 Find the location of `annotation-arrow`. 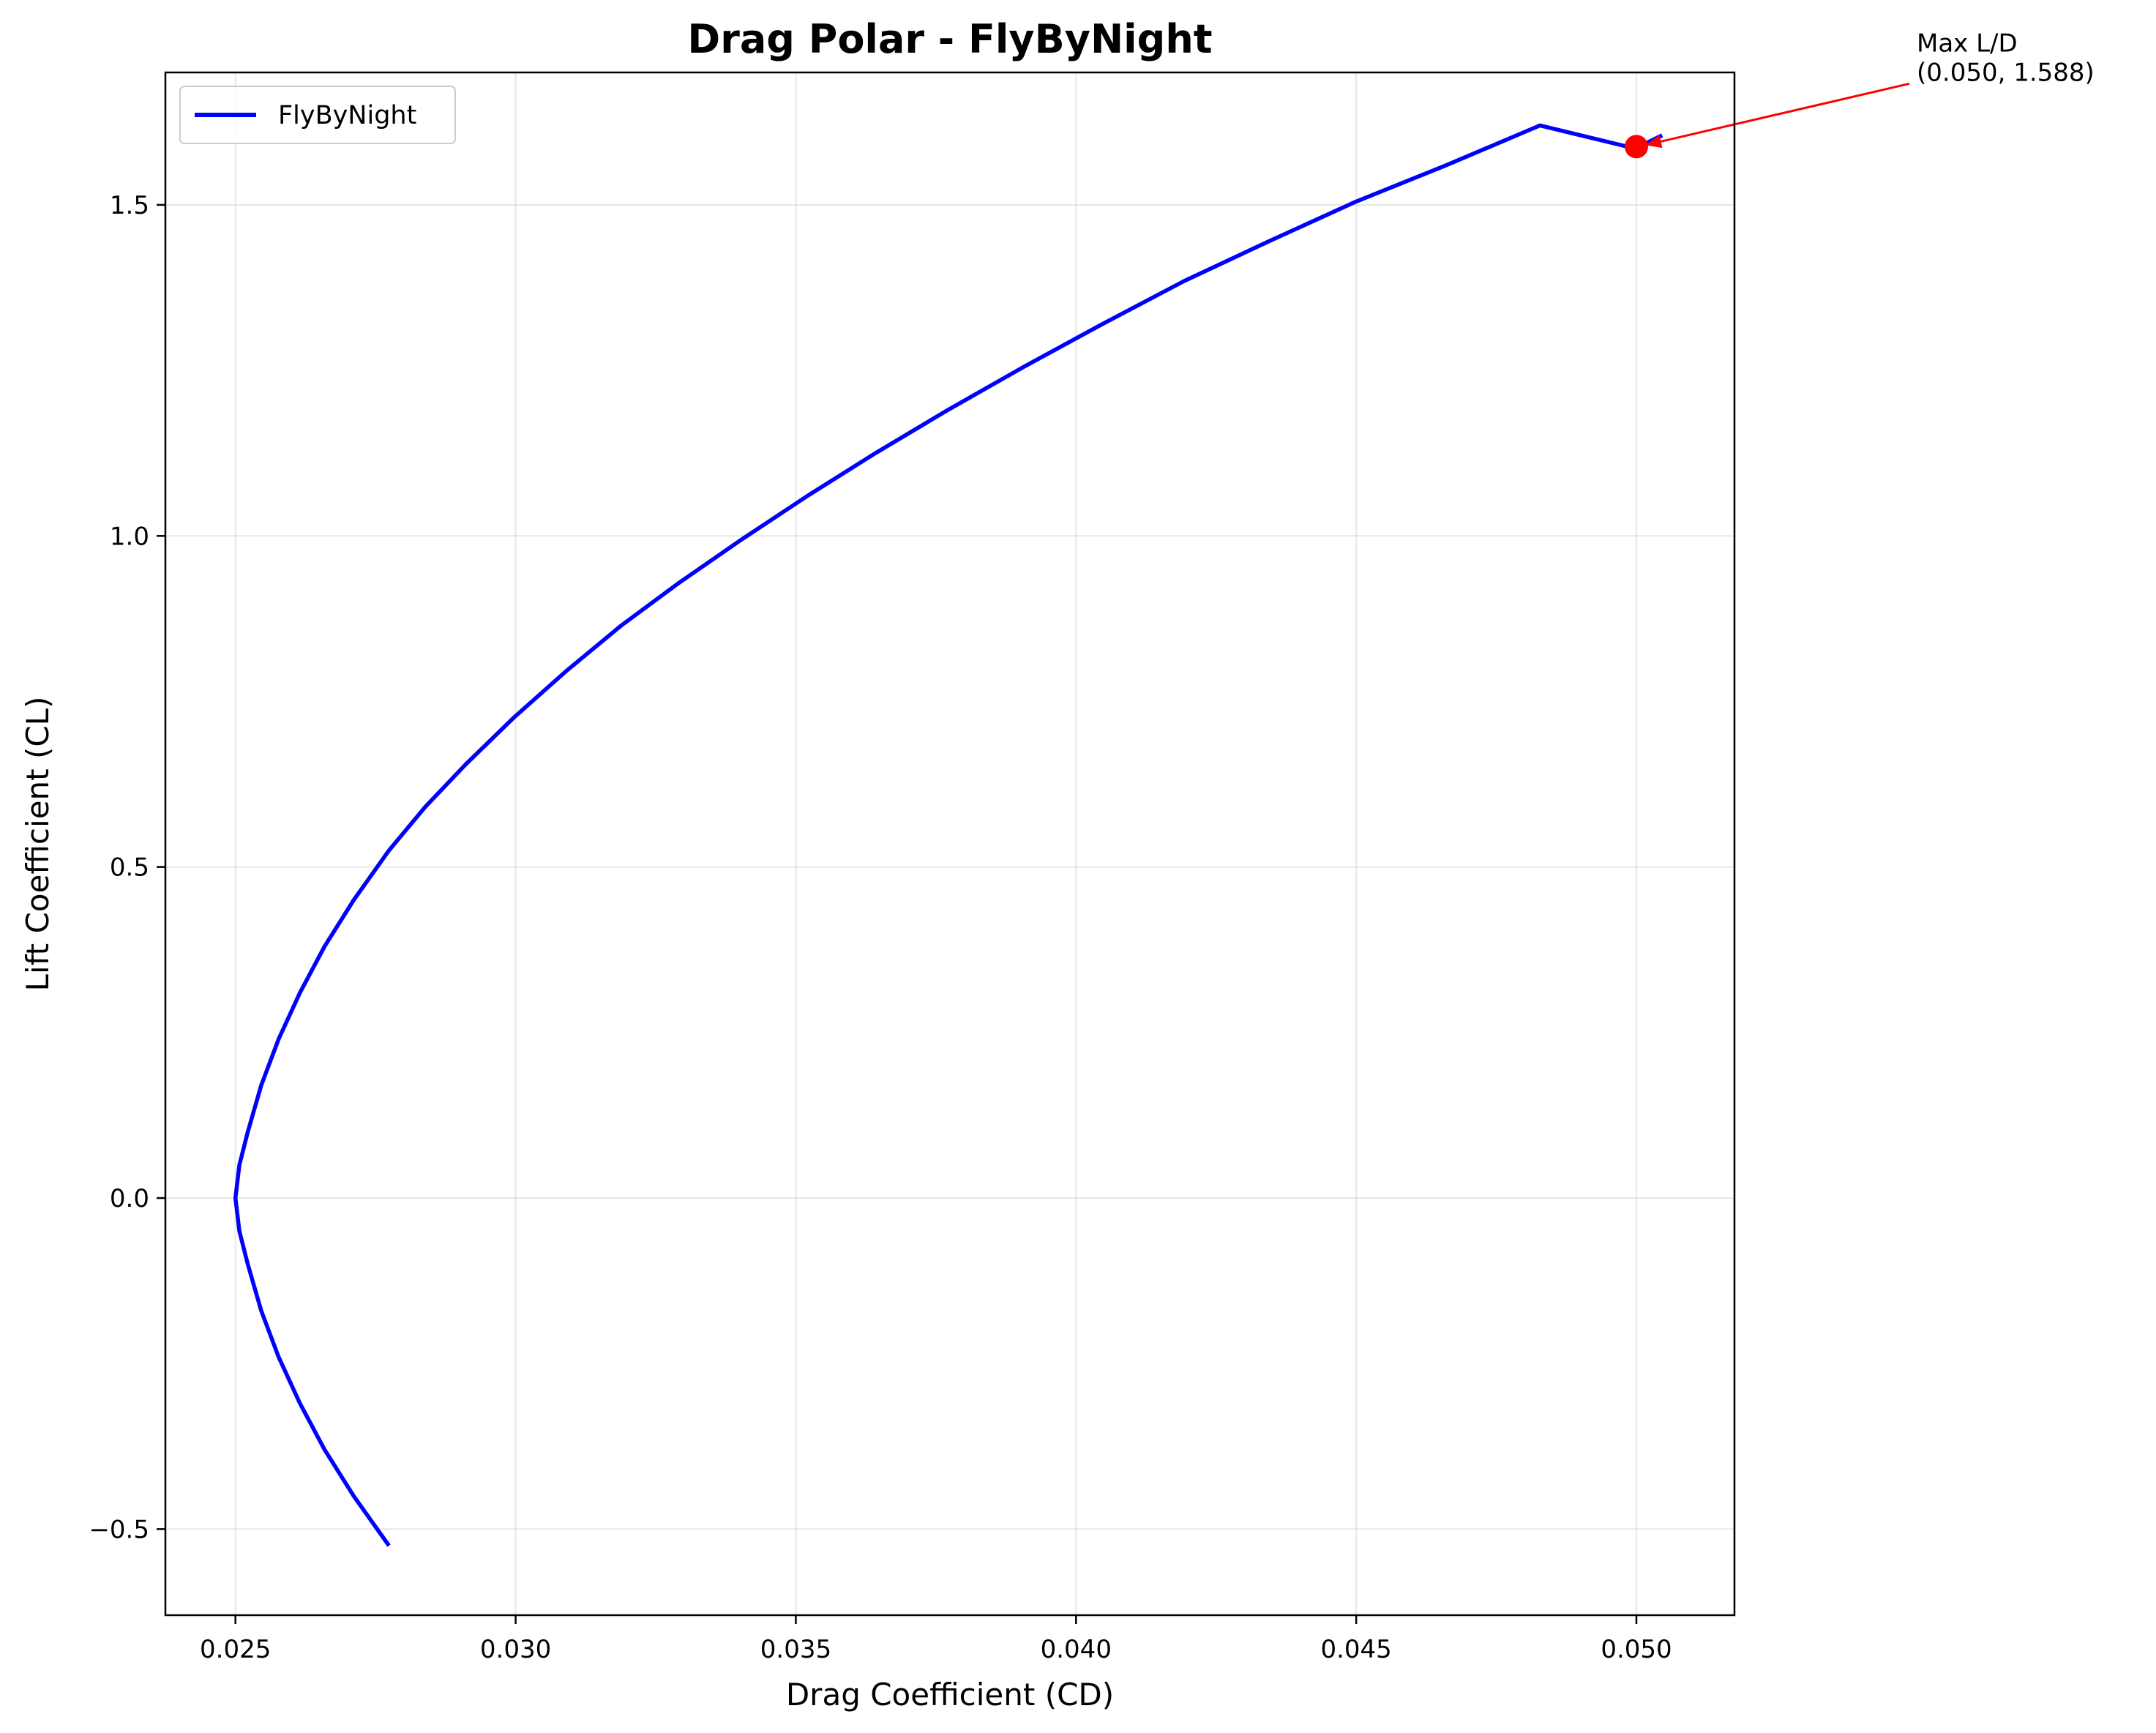

annotation-arrow is located at coordinates (1777, 114).